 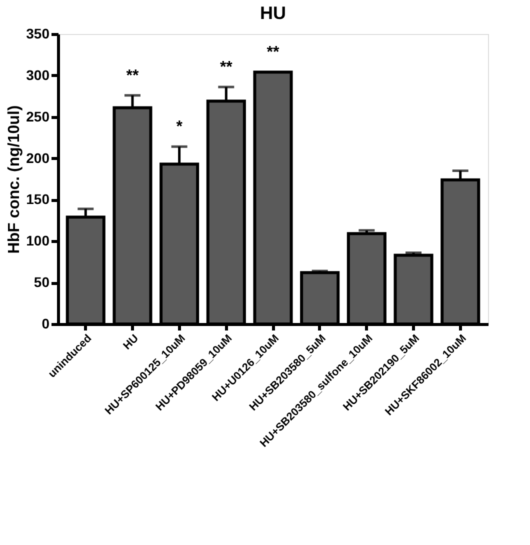 I want to click on y-tick-label: 250, so click(x=38, y=116).